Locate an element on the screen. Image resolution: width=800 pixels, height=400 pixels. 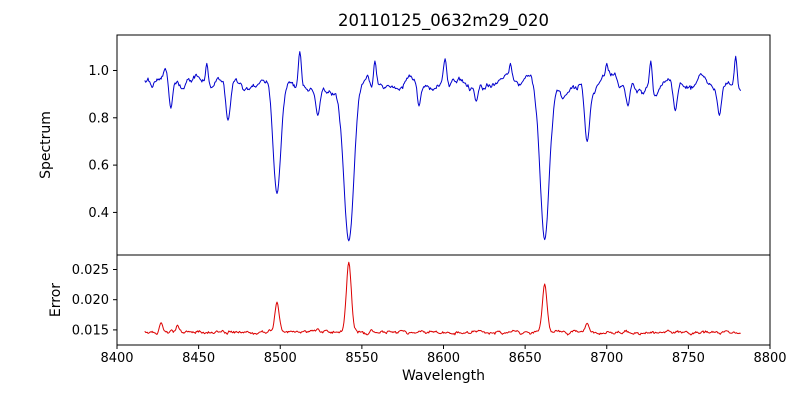
x-axis-label: Wavelength is located at coordinates (443, 376).